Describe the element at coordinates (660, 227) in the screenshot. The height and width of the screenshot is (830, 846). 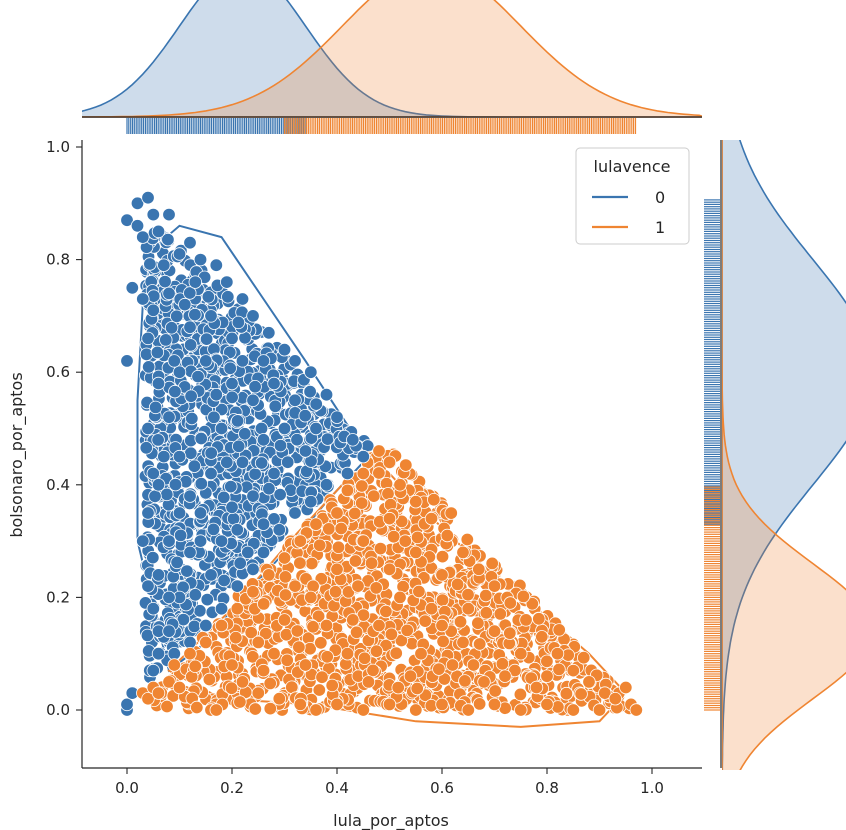
I see `legend-label-1: 1` at that location.